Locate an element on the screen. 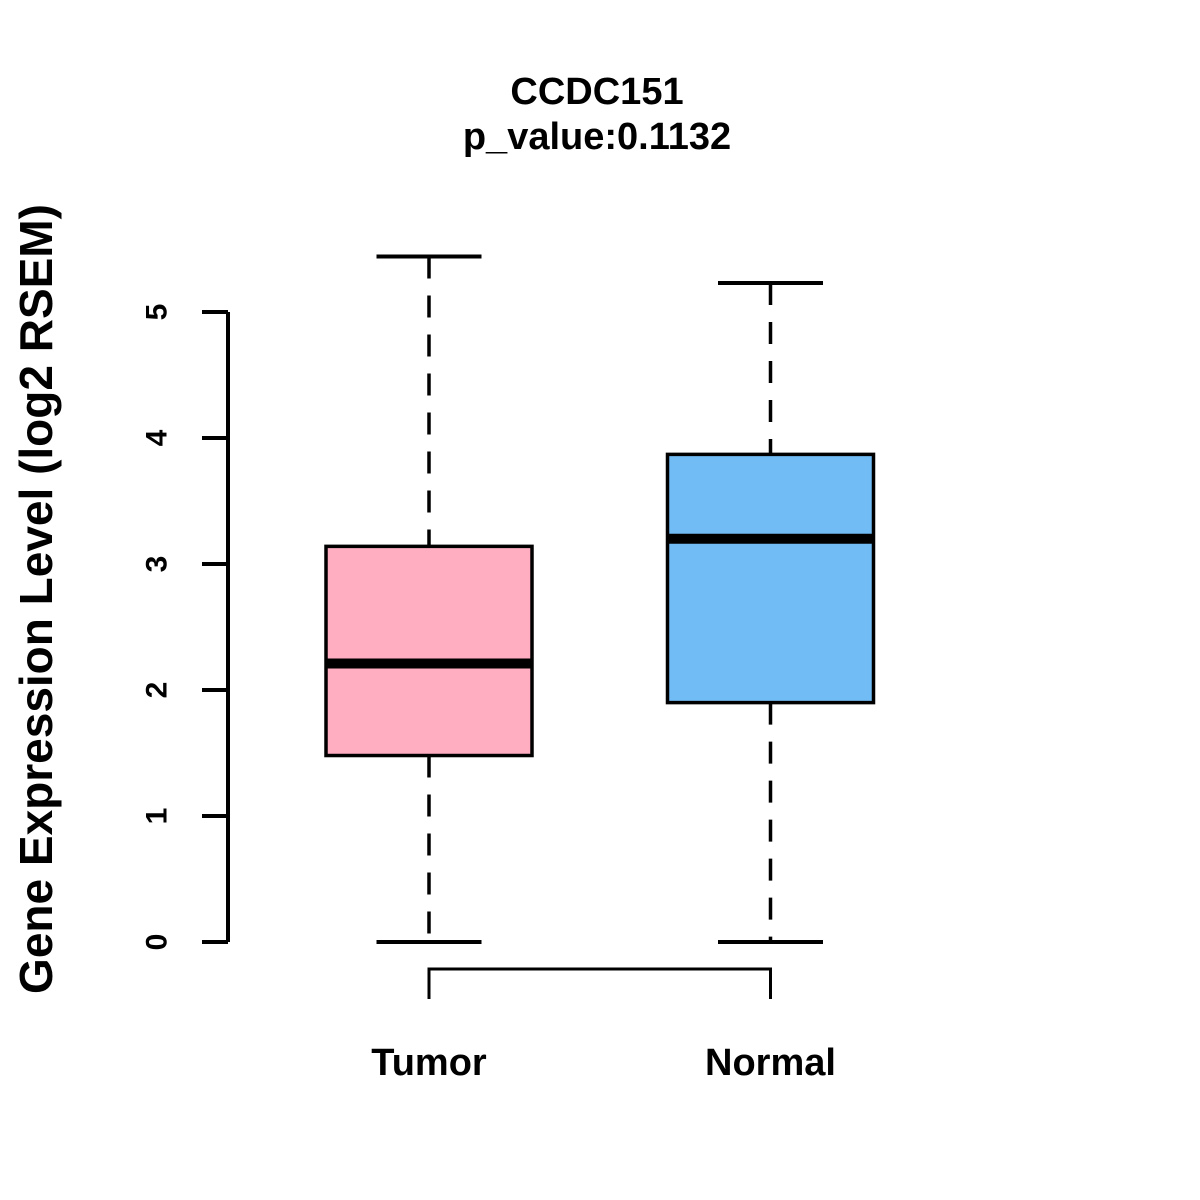 This screenshot has width=1200, height=1200. y-axis-tick-label: 2 is located at coordinates (157, 690).